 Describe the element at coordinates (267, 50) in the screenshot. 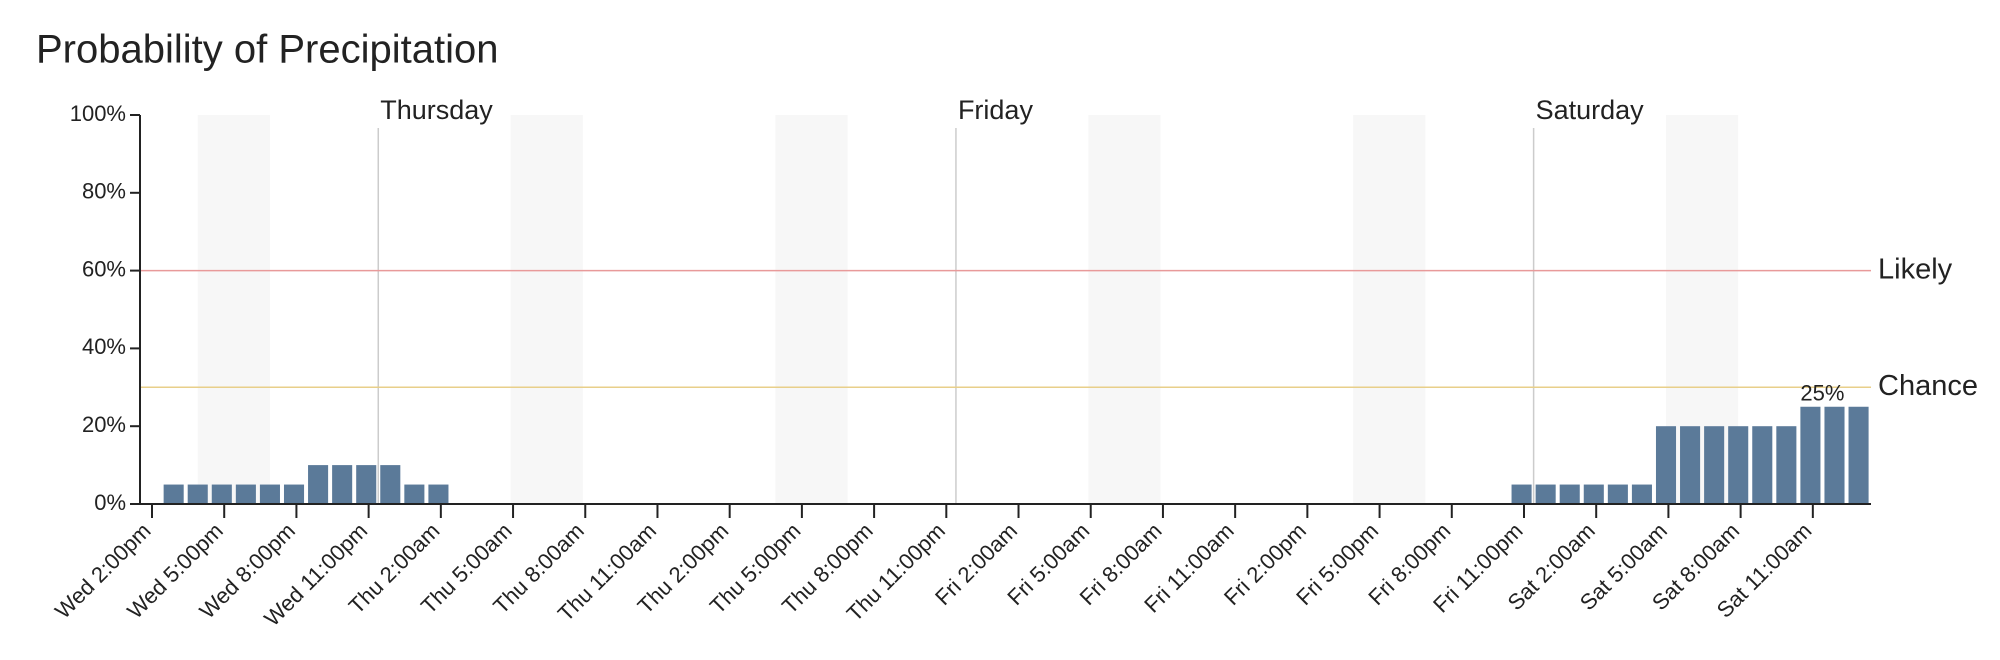

I see `chart-title: Probability of Precipitation` at that location.